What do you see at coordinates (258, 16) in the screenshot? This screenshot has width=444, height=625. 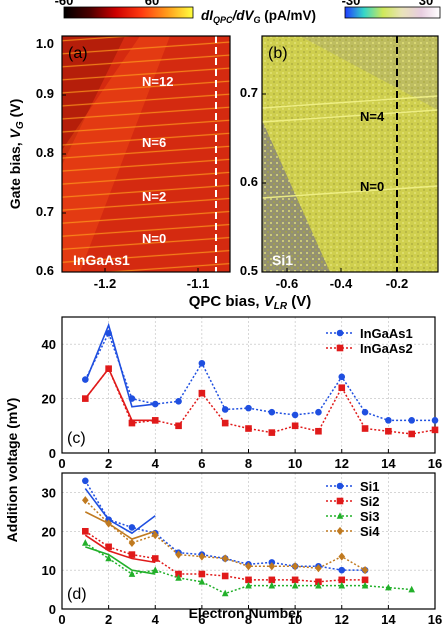 I see `colorbar-quantity-label: dIQPC/dVG (pA/mV)` at bounding box center [258, 16].